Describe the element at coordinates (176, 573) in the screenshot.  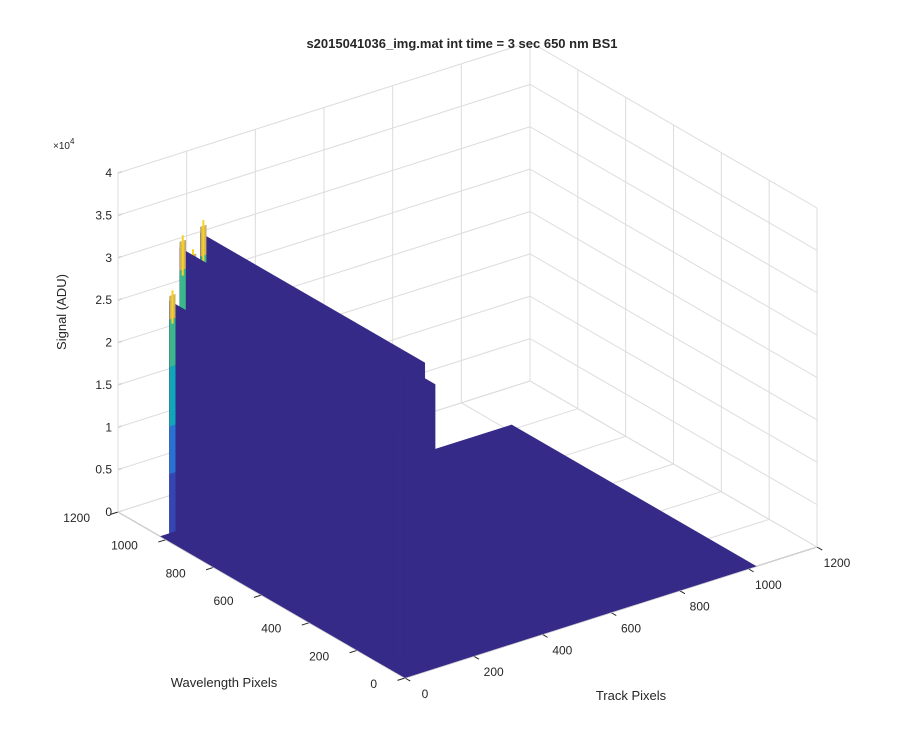
I see `y-tick-label: 800` at that location.